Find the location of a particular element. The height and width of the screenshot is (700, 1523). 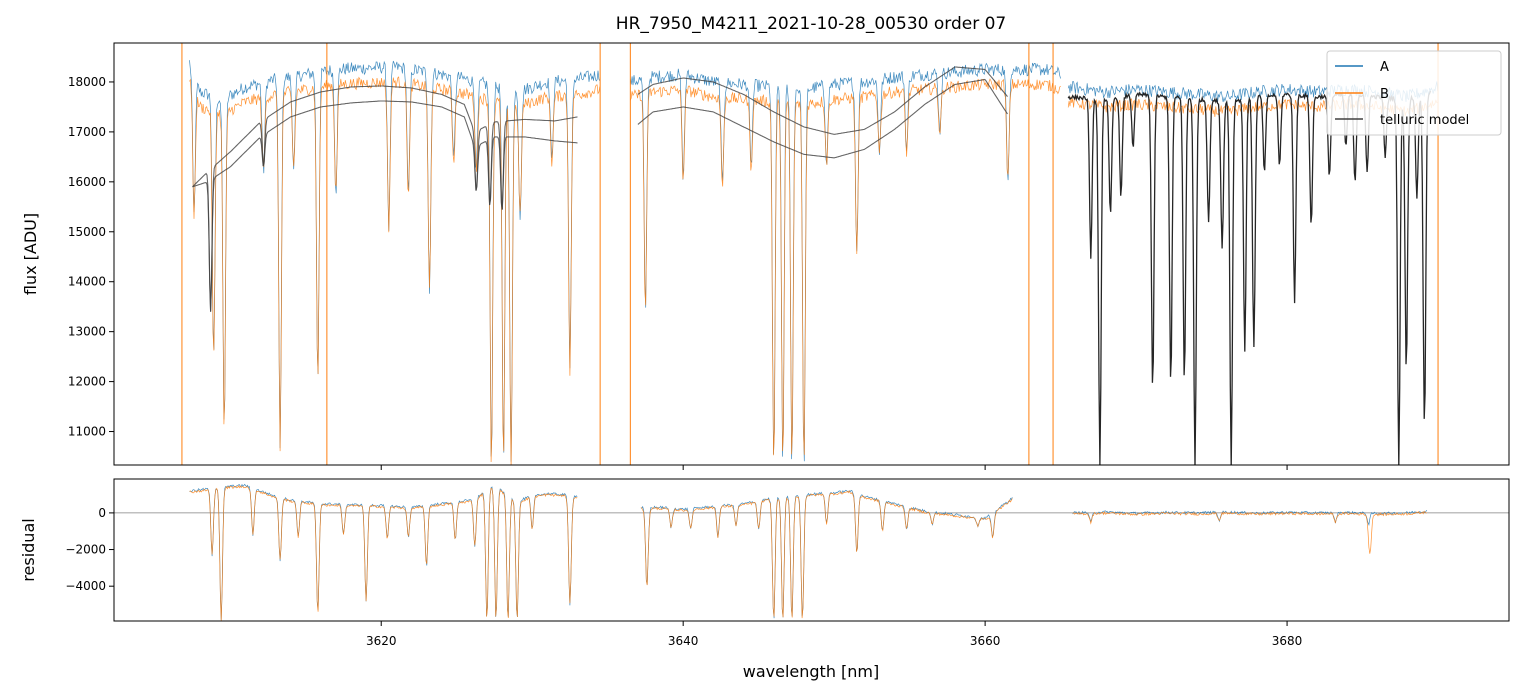

y-tick-label-0: −4000 is located at coordinates (85, 586).